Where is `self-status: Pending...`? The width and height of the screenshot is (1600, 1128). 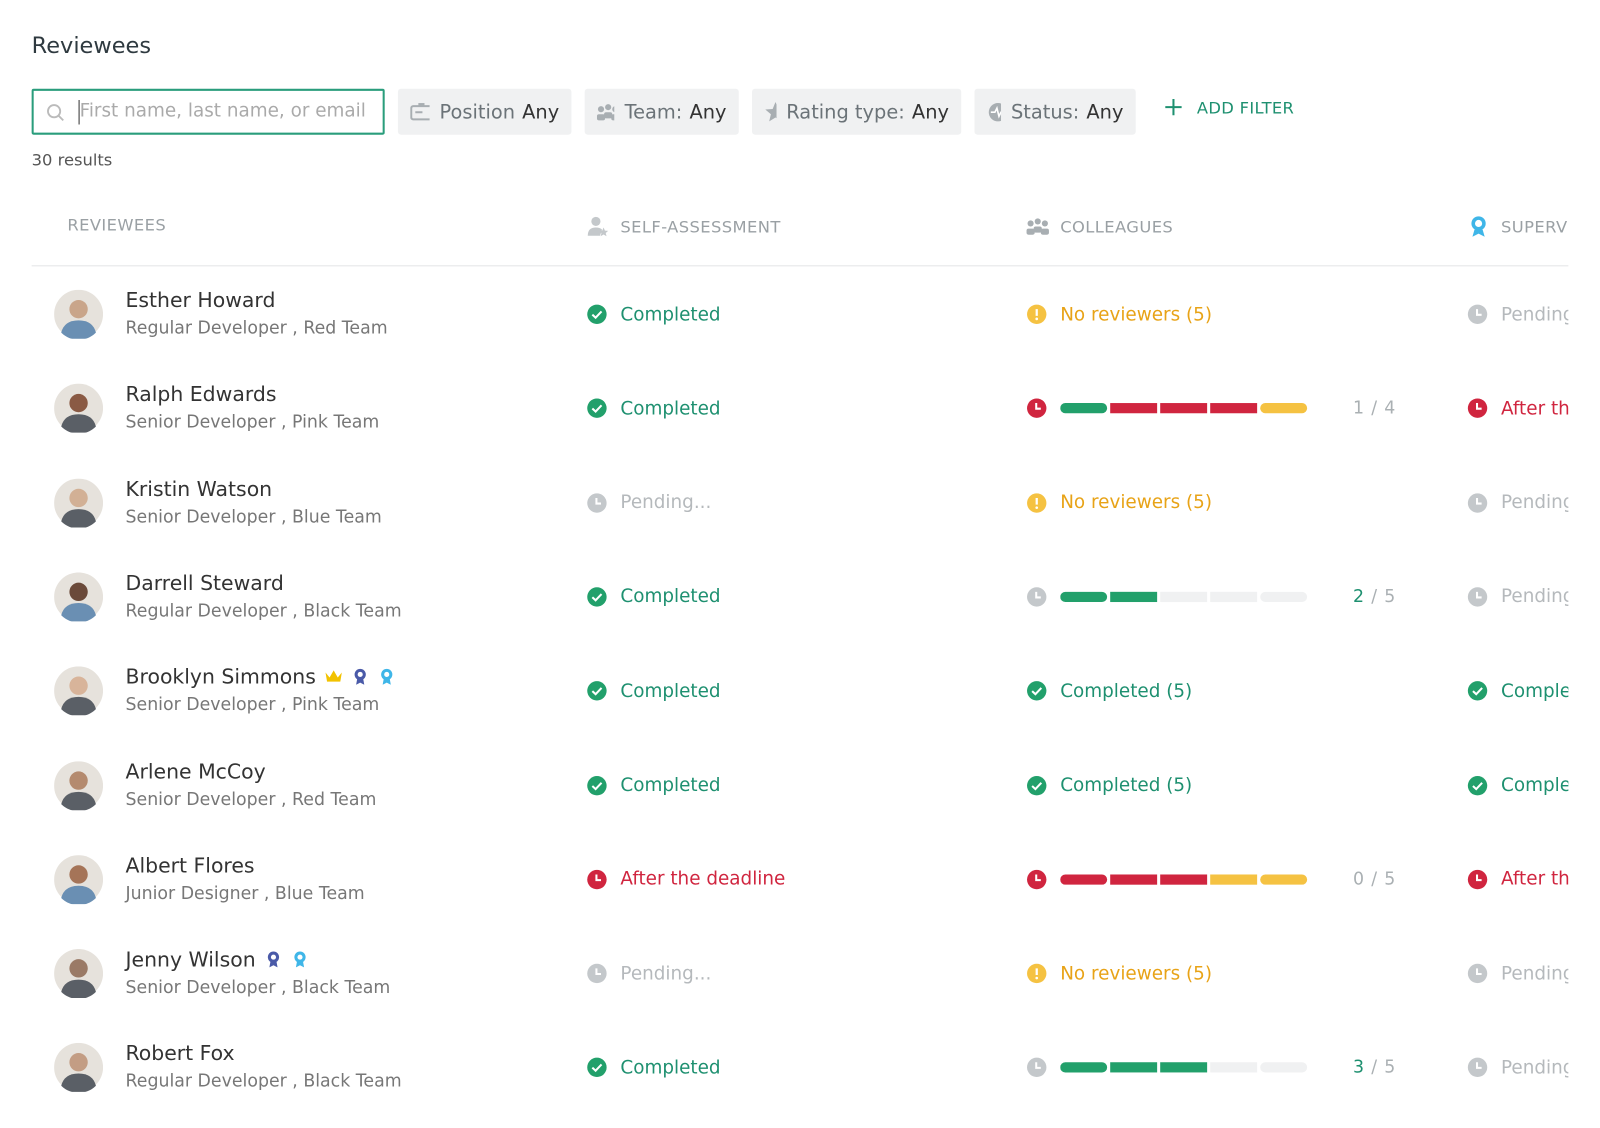
self-status: Pending... is located at coordinates (649, 502).